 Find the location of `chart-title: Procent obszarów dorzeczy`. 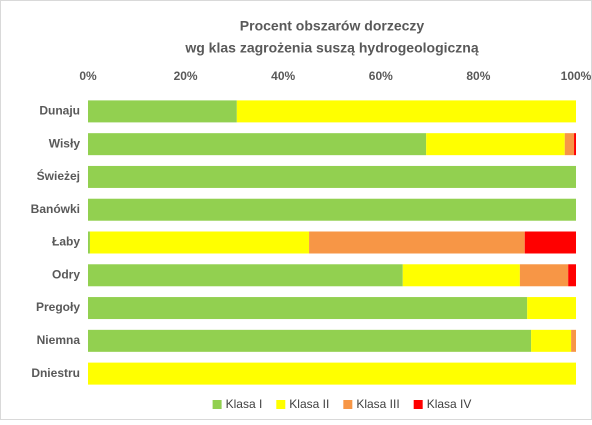

chart-title: Procent obszarów dorzeczy is located at coordinates (332, 26).